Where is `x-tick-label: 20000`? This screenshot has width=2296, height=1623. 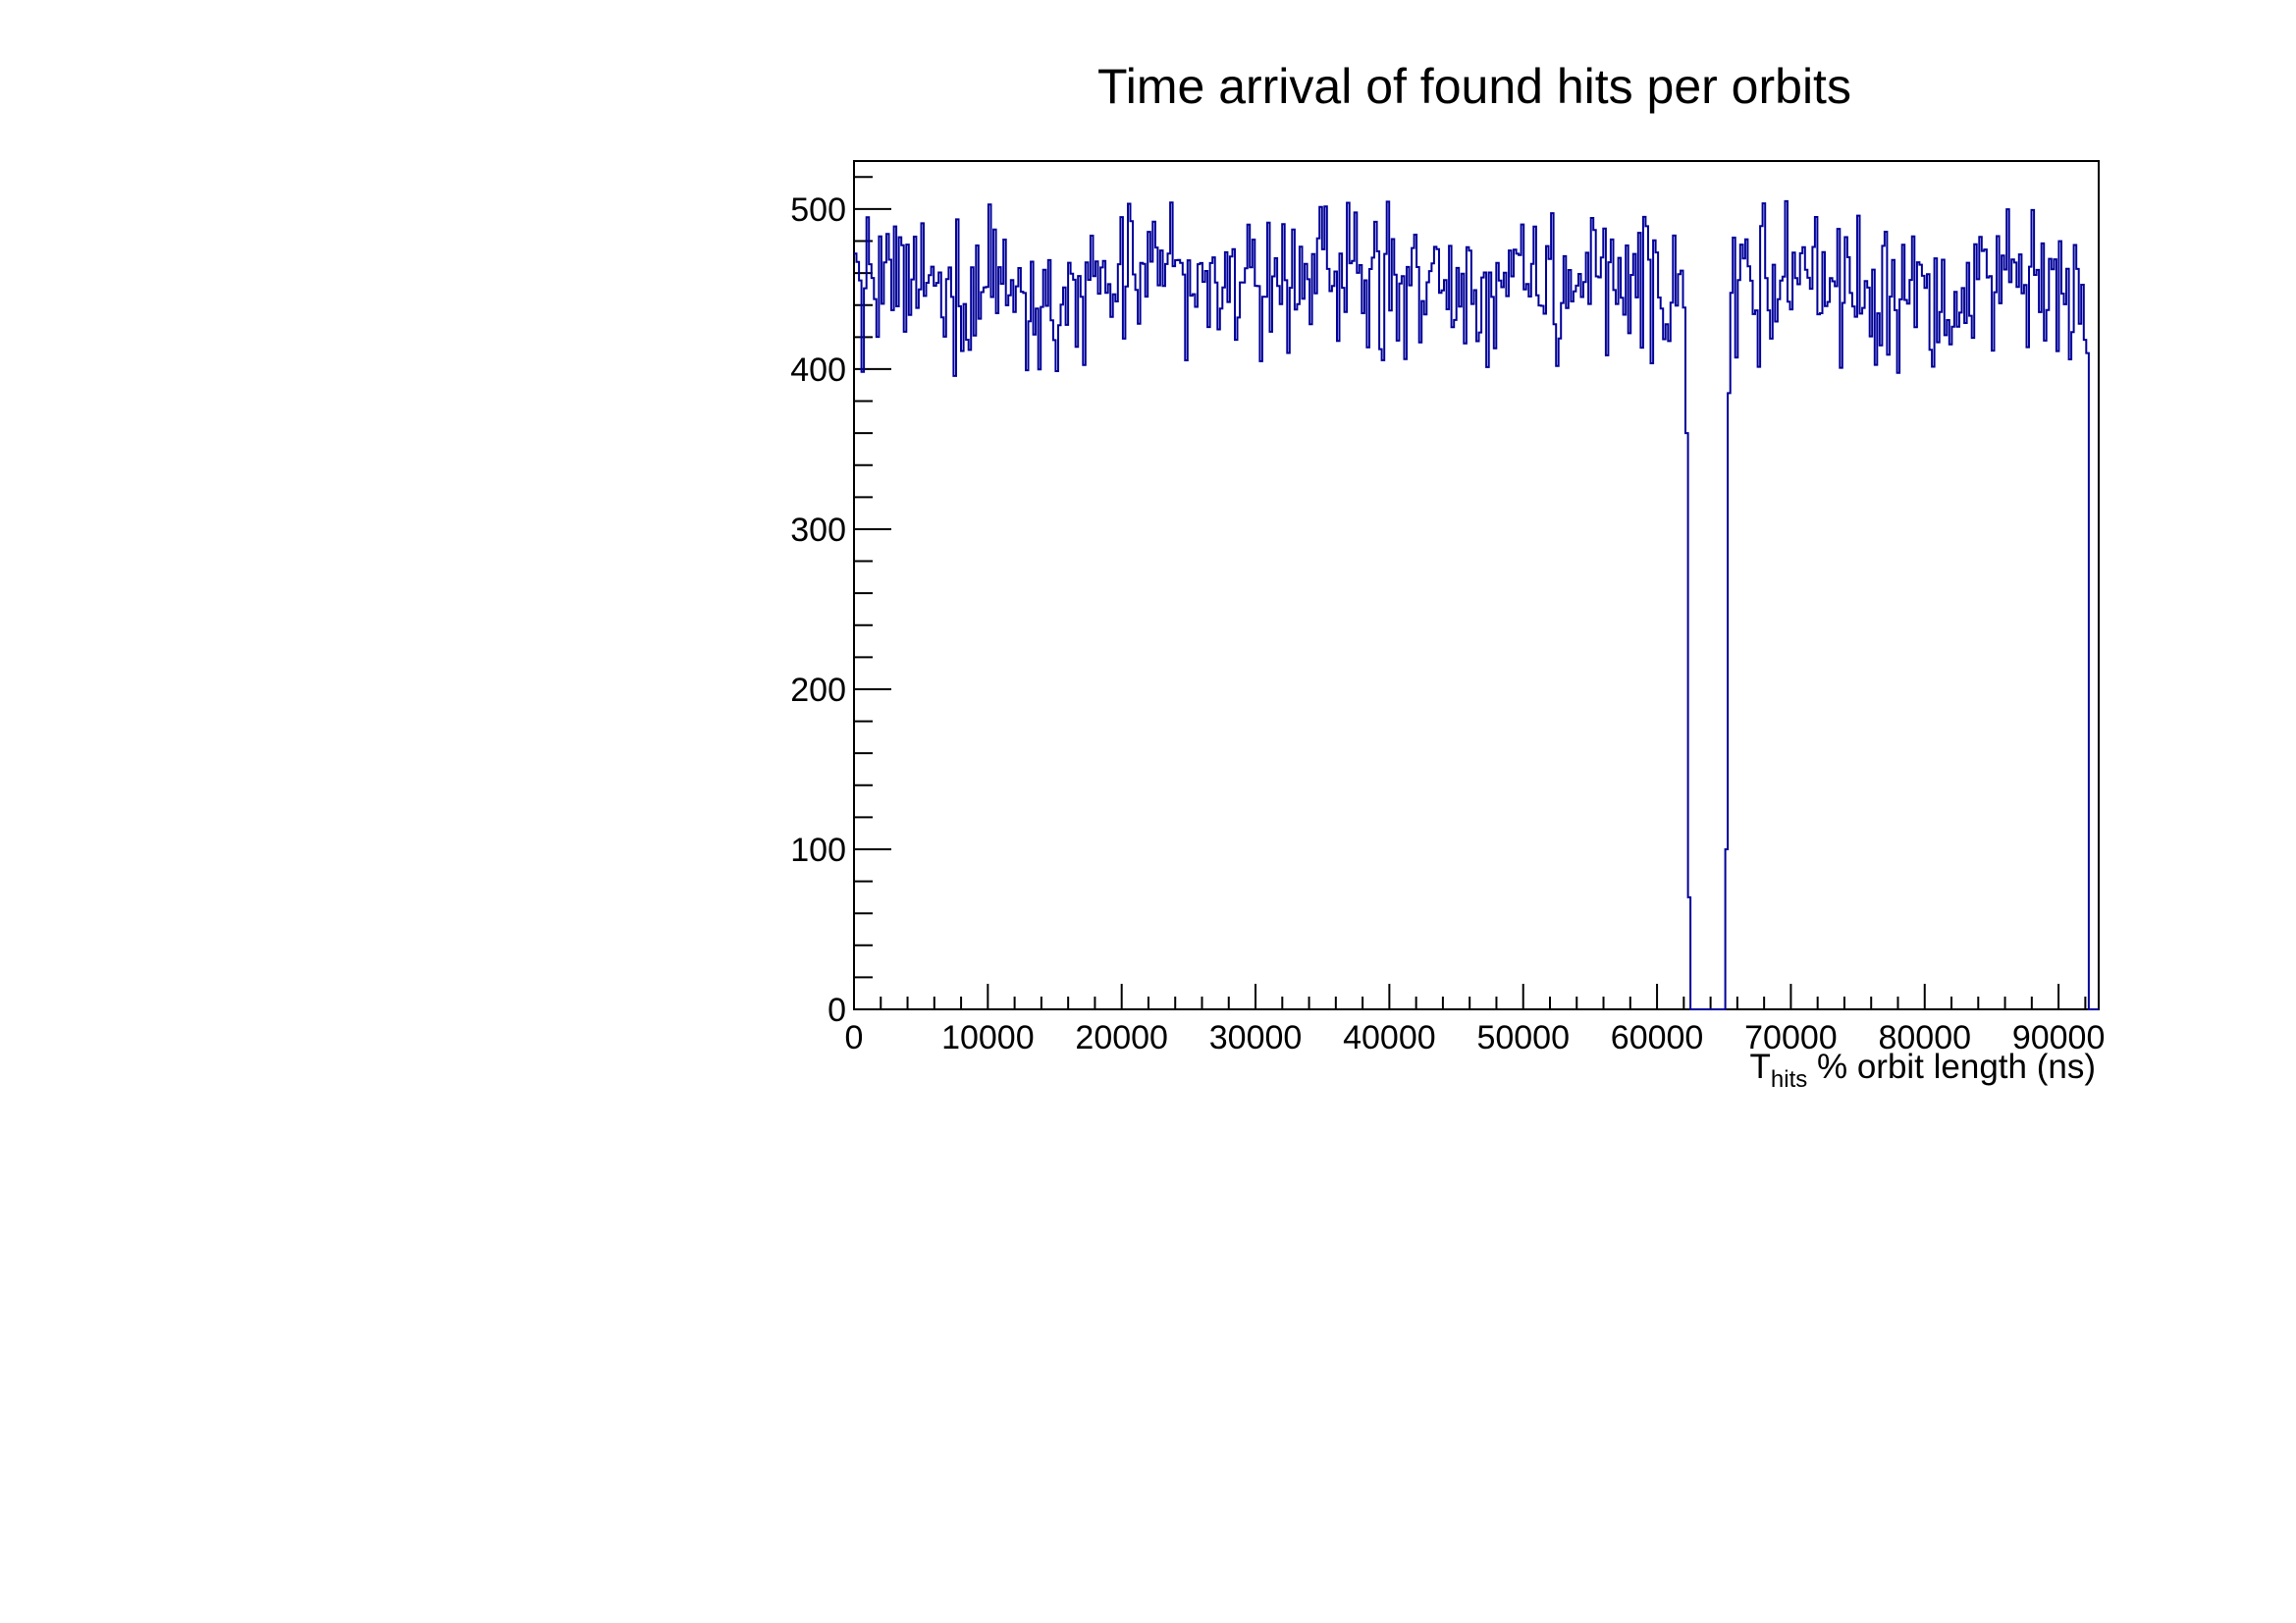 x-tick-label: 20000 is located at coordinates (1121, 1037).